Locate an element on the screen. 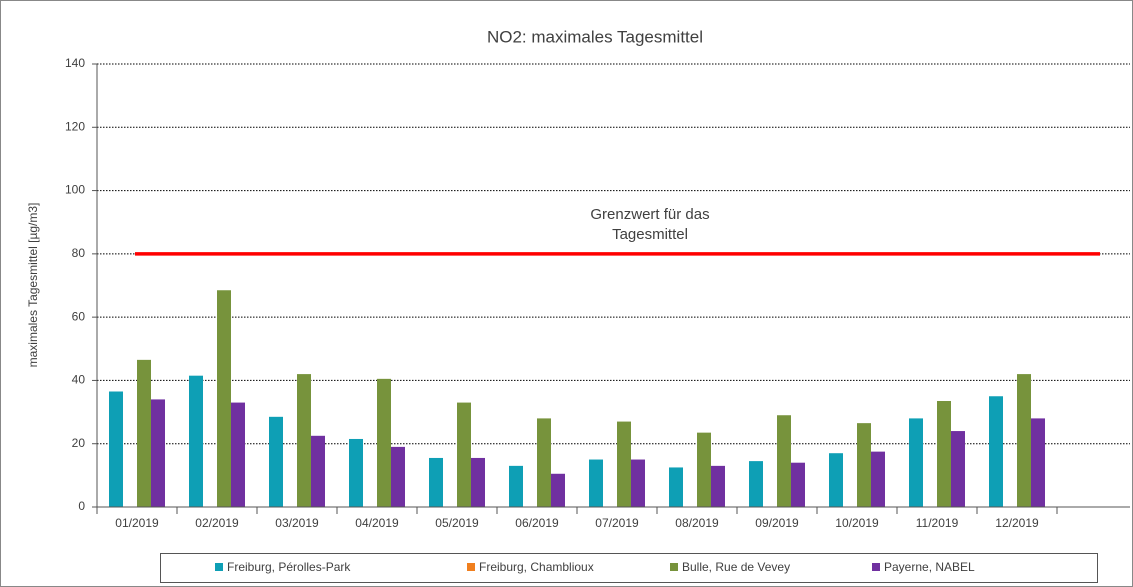  x-tick-label: 09/2019 is located at coordinates (777, 523).